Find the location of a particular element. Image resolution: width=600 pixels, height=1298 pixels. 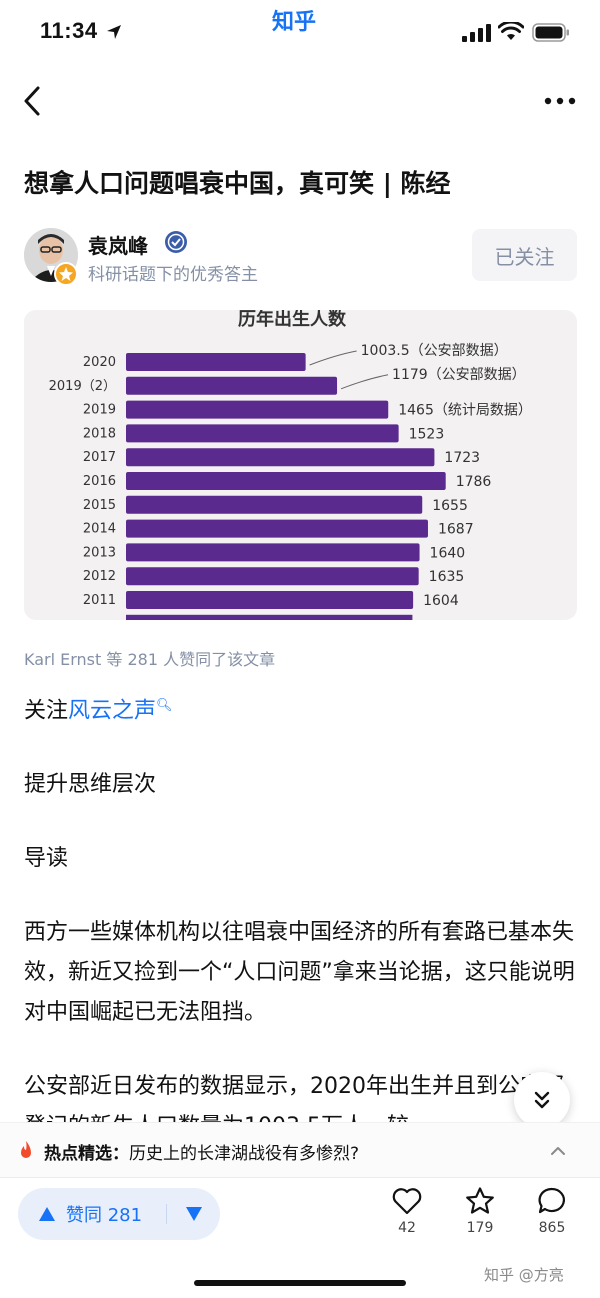

like-button: 42 is located at coordinates (407, 1211).